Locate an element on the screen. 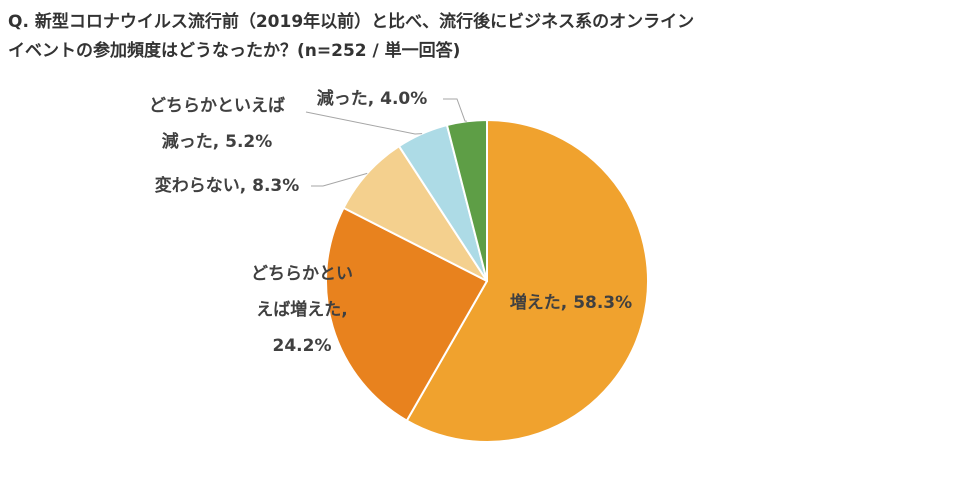  slice-label: 増えた, 58.3% is located at coordinates (571, 302).